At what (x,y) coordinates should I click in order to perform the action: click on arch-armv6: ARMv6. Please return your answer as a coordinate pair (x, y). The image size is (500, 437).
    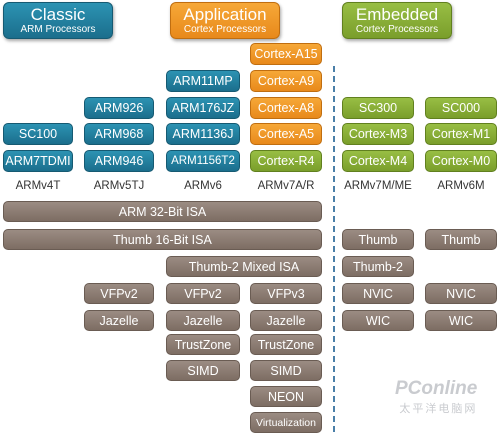
    Looking at the image, I should click on (203, 186).